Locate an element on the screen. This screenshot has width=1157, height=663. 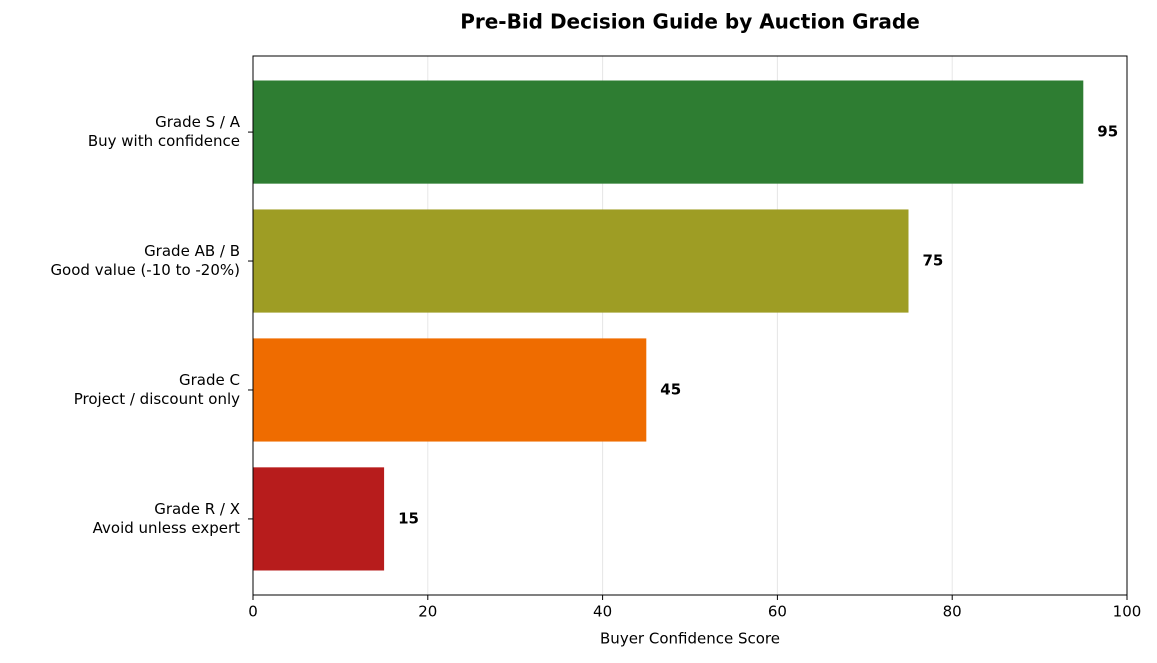
x-tick-label: 20 is located at coordinates (427, 612).